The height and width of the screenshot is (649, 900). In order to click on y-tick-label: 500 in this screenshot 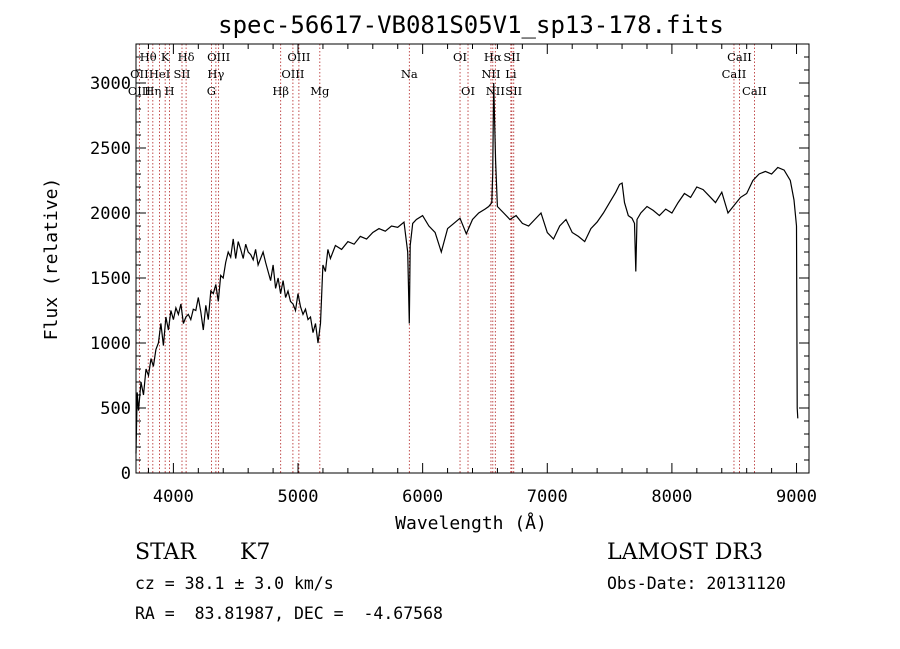, I will do `click(115, 409)`.